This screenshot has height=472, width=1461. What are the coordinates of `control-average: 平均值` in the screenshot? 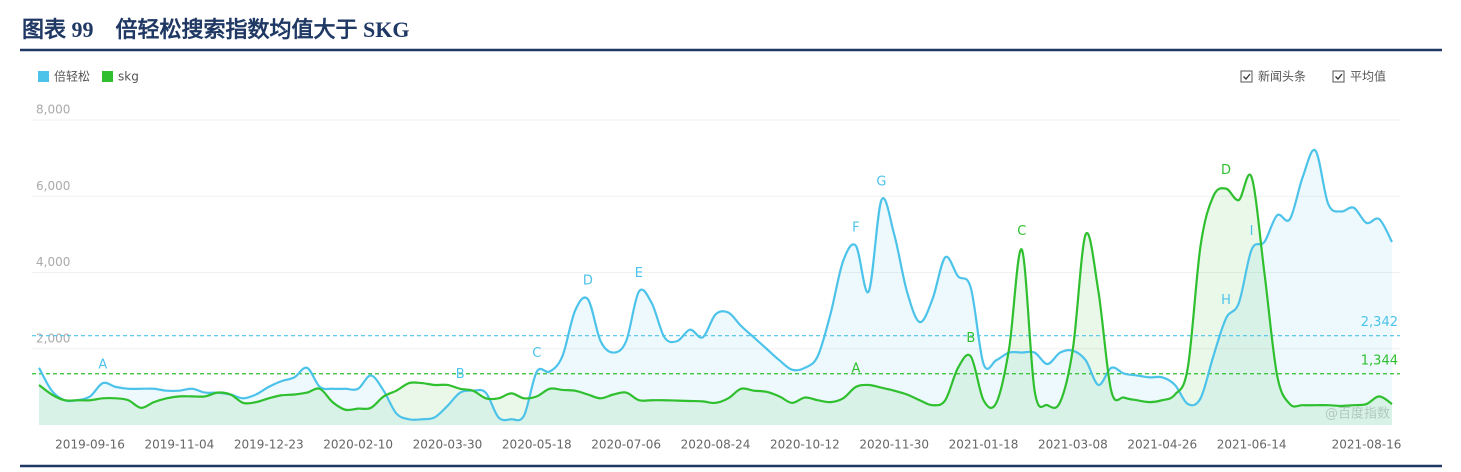 It's located at (1359, 76).